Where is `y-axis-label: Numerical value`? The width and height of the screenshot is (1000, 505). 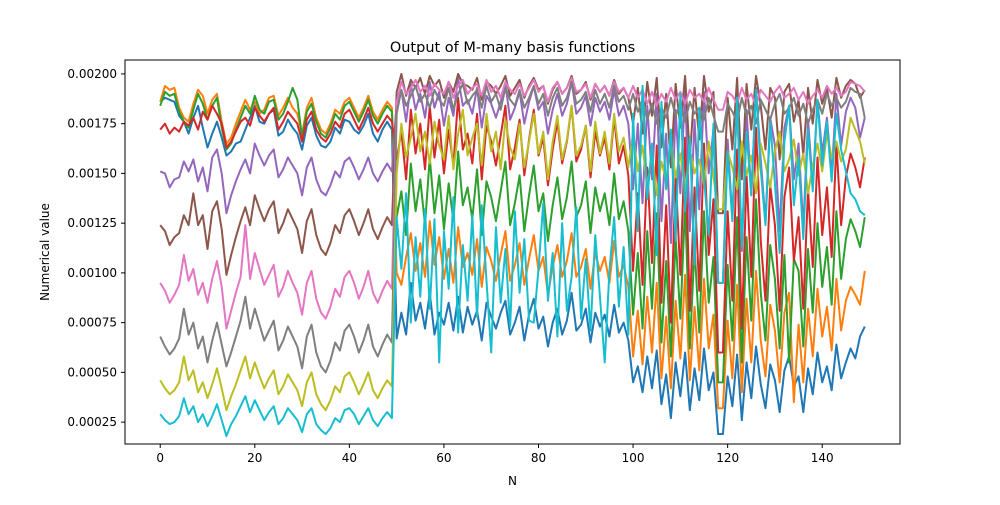 y-axis-label: Numerical value is located at coordinates (45, 252).